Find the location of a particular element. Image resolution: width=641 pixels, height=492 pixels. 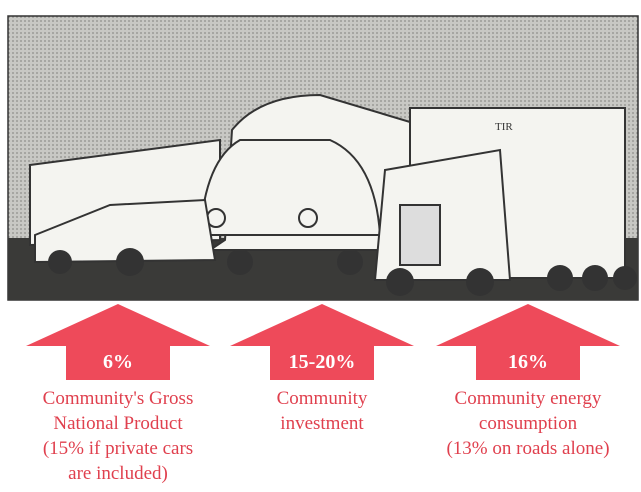

caption-line: National Product is located at coordinates (118, 423).